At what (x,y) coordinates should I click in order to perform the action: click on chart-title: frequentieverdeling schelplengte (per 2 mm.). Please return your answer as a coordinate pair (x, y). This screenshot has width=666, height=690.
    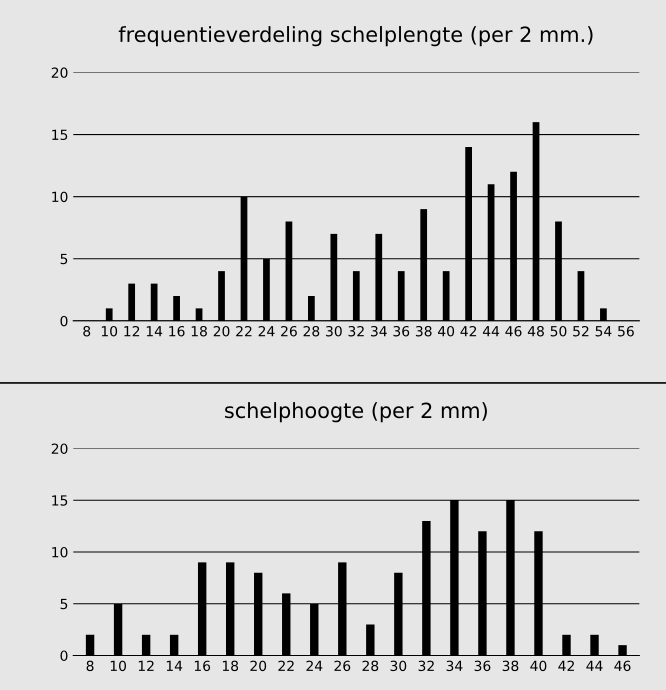
    Looking at the image, I should click on (355, 36).